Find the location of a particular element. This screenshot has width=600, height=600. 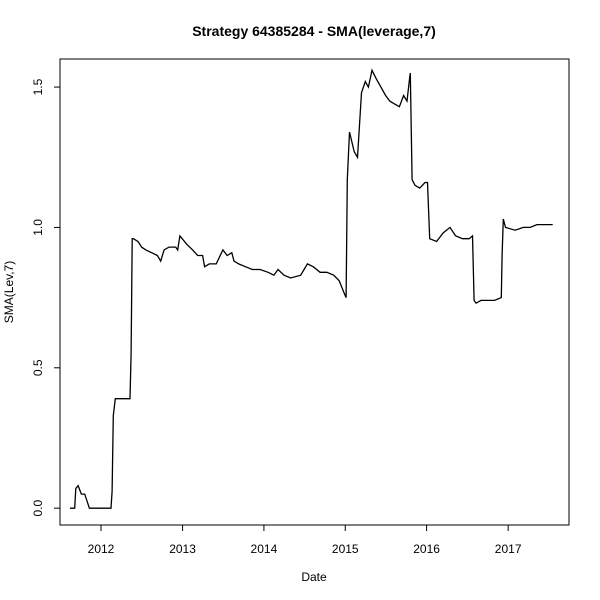

x-tick-label: 2014 is located at coordinates (264, 549).